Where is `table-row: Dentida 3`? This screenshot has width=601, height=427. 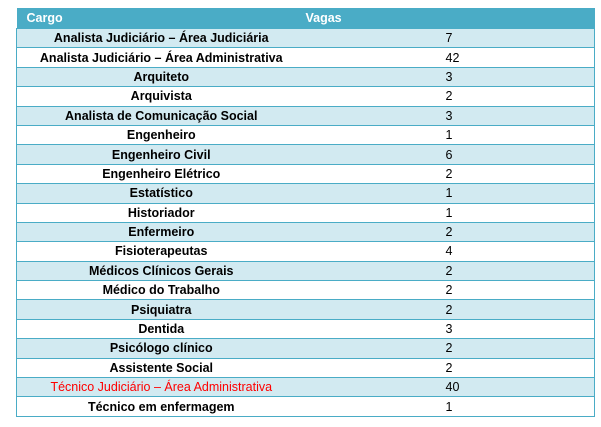
table-row: Dentida 3 is located at coordinates (305, 329).